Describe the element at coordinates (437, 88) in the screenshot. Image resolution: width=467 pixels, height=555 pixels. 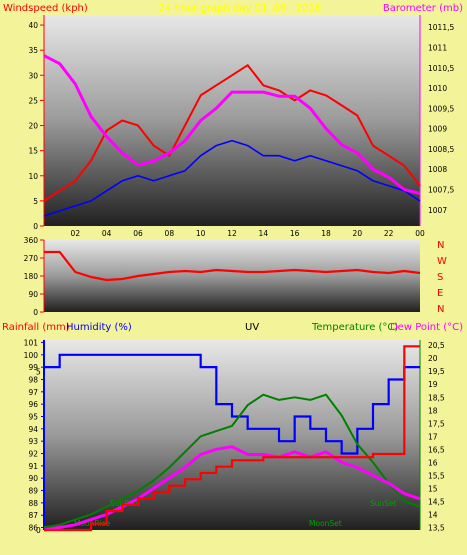
I see `barometer-tick-label: 1010` at that location.